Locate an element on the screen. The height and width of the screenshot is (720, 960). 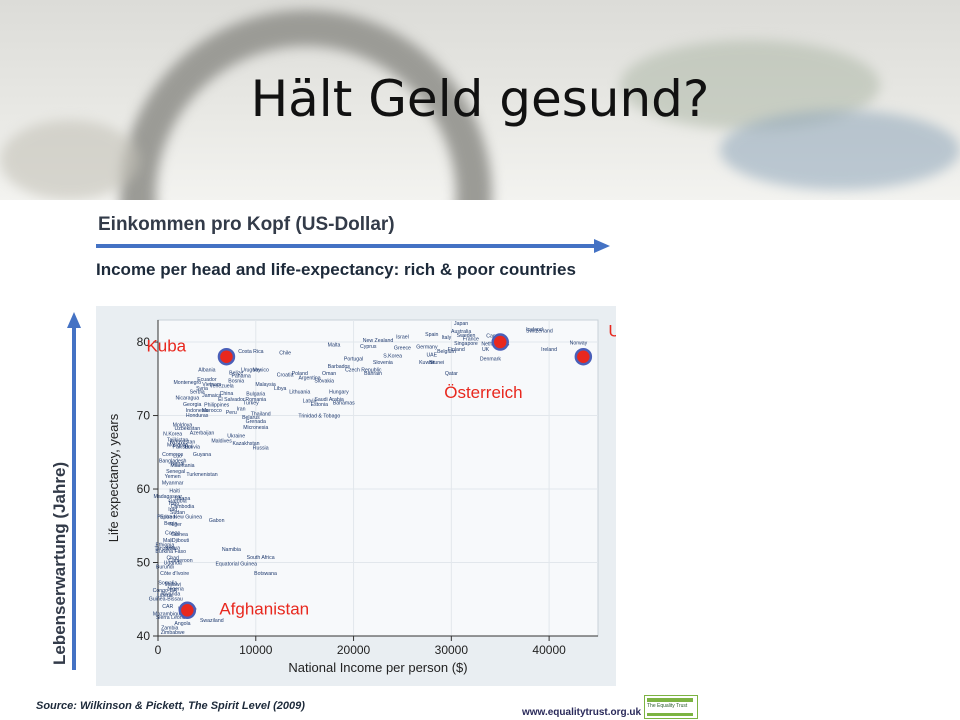
country-point-label: Benin is located at coordinates (170, 524).